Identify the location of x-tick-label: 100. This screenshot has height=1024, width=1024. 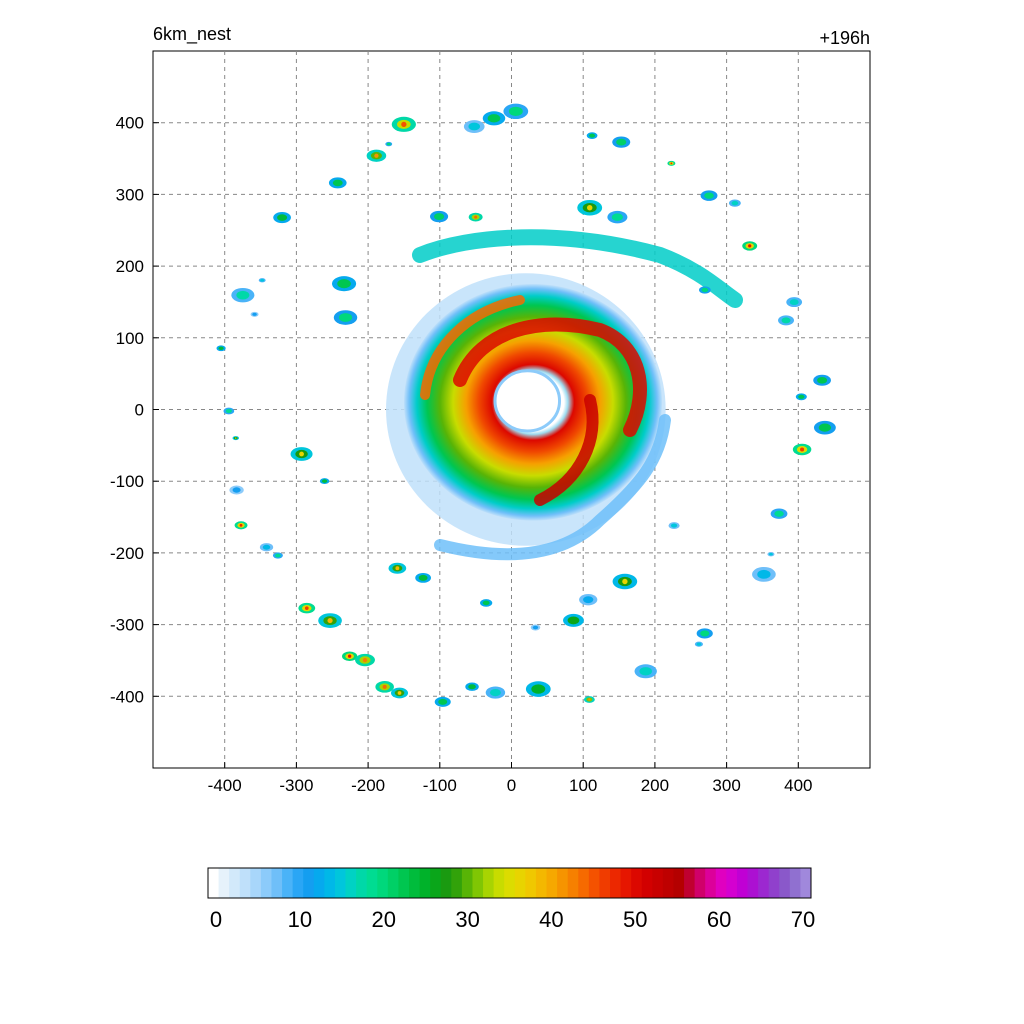
(583, 785).